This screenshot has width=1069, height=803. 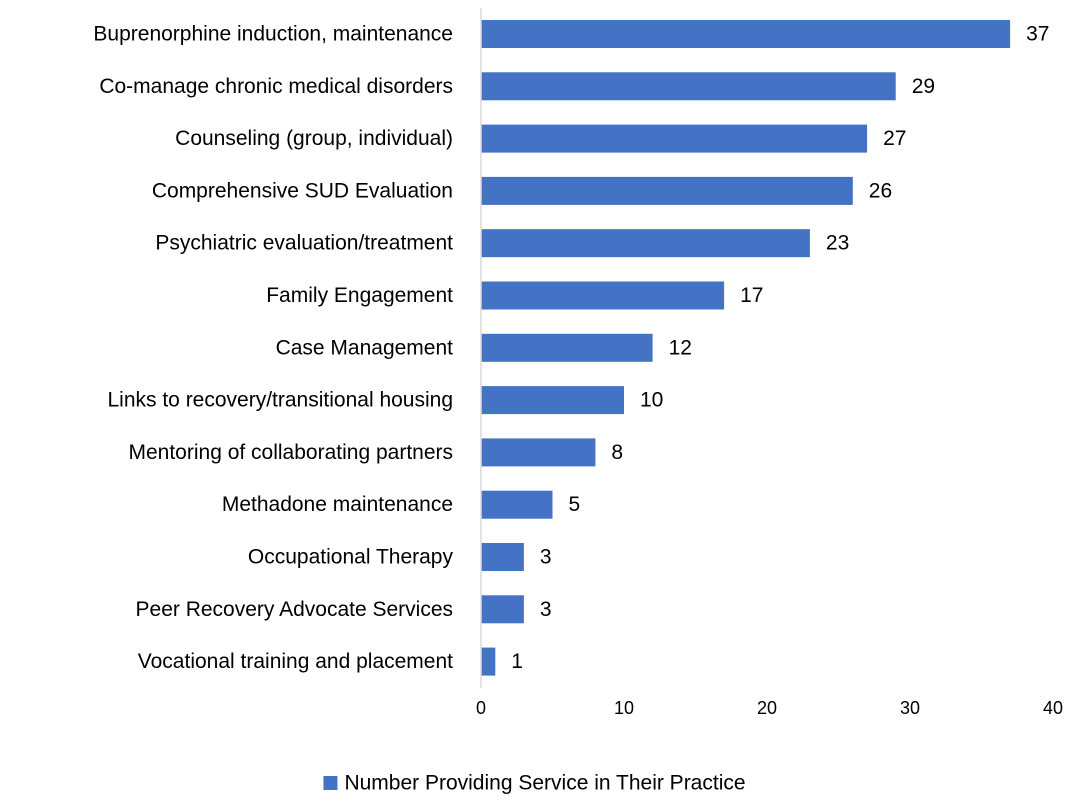 What do you see at coordinates (280, 400) in the screenshot?
I see `category-label: Links to recovery/transitional housing` at bounding box center [280, 400].